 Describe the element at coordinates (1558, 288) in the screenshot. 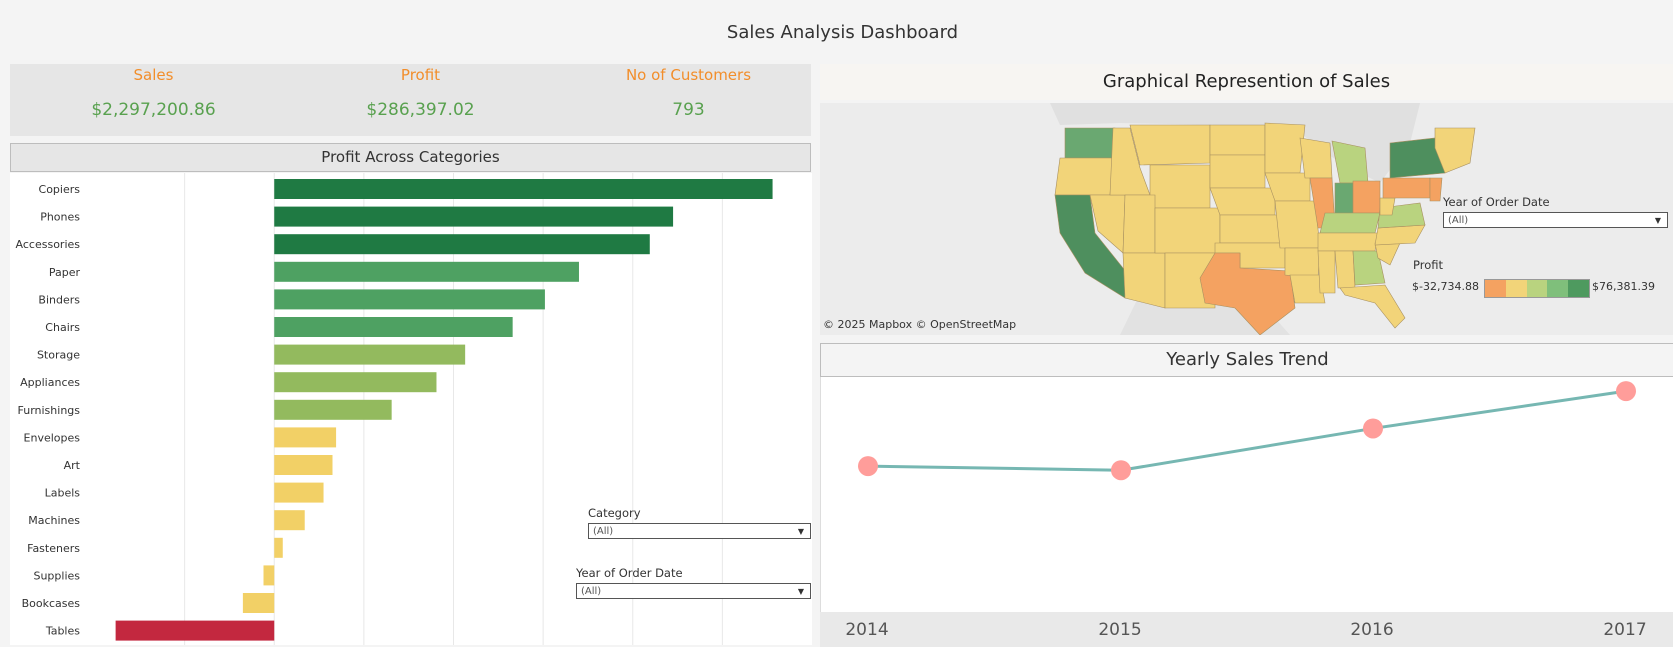

I see `legend-swatch` at that location.